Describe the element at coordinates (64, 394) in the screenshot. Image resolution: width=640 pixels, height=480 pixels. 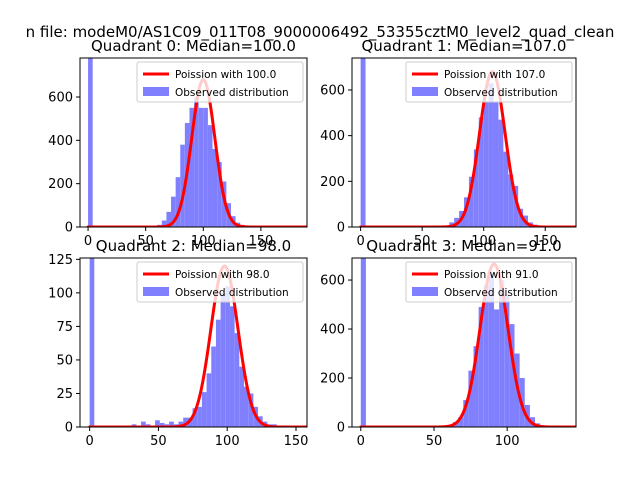
I see `y-tick-label: 25` at that location.